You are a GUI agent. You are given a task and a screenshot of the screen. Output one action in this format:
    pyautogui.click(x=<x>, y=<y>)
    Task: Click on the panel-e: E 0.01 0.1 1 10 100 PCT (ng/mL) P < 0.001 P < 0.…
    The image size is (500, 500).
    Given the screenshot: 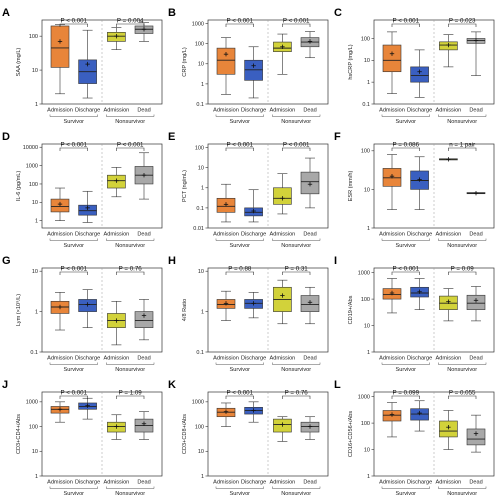 What is the action you would take?
    pyautogui.click(x=248, y=190)
    